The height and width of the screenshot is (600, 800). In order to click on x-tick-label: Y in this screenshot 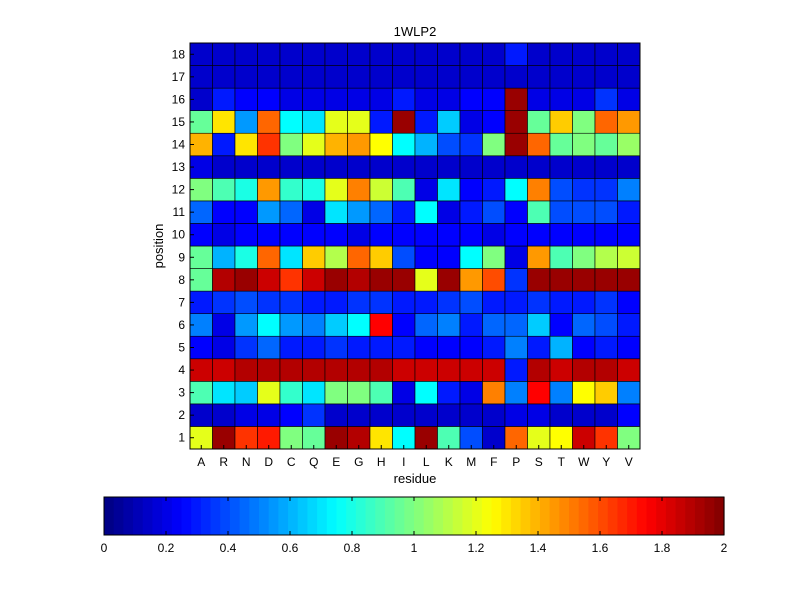, I will do `click(606, 462)`.